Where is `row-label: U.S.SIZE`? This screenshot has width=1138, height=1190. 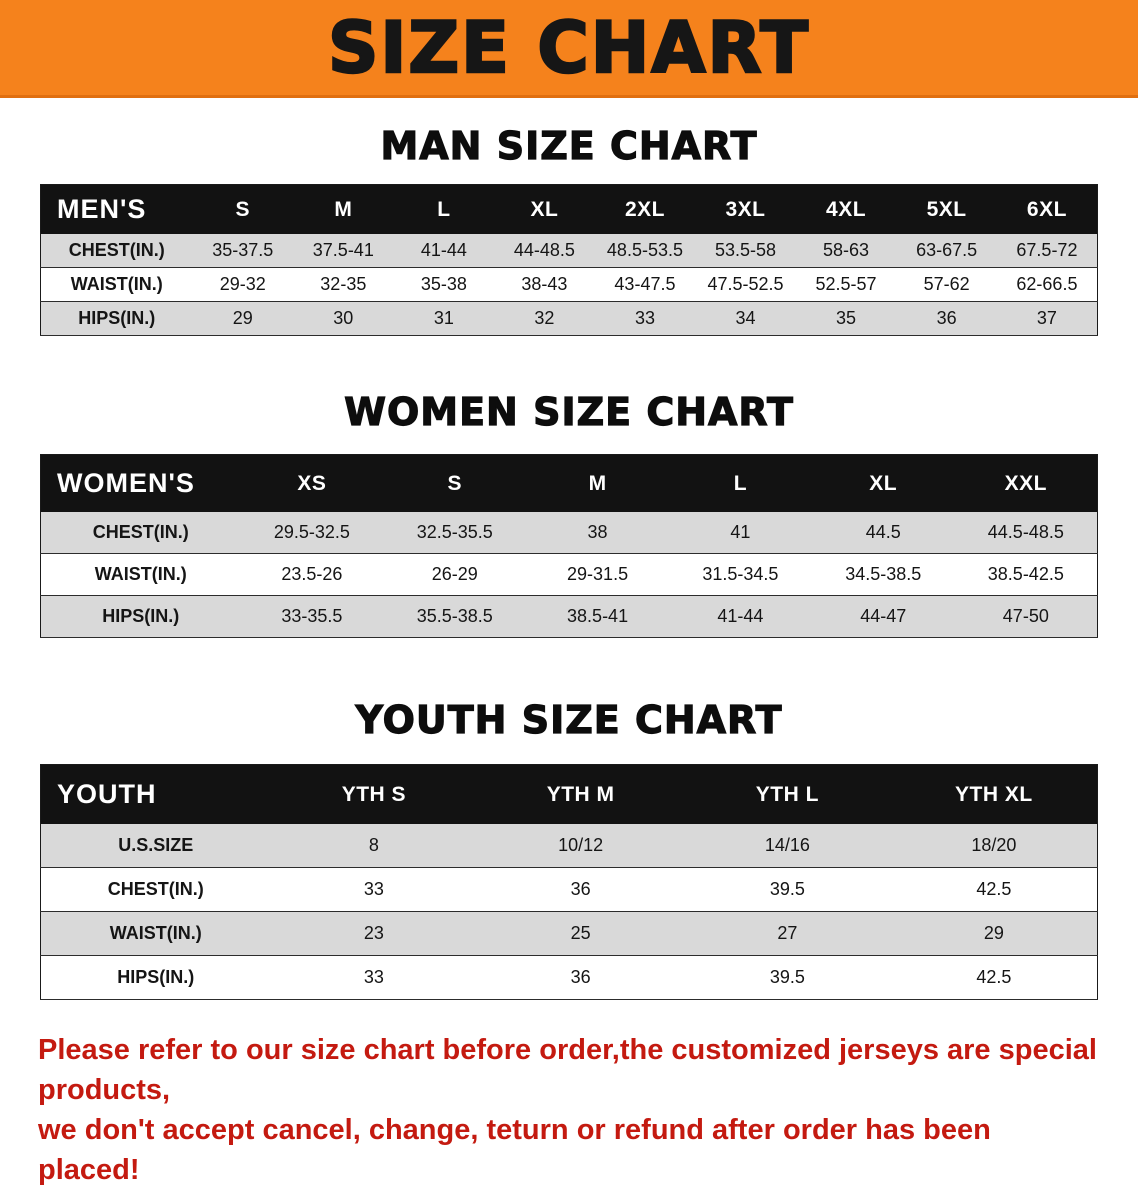 row-label: U.S.SIZE is located at coordinates (156, 845).